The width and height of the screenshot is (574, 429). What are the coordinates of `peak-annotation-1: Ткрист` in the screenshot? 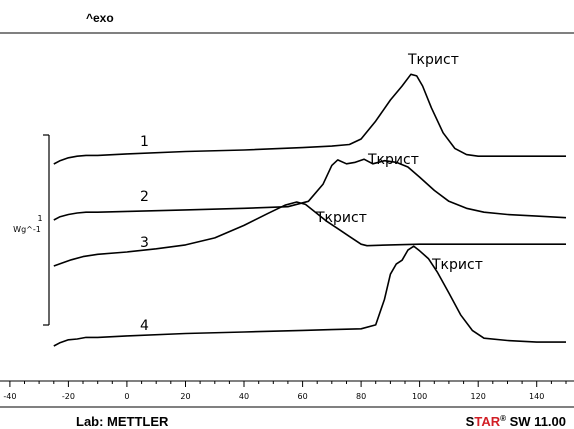 It's located at (433, 60).